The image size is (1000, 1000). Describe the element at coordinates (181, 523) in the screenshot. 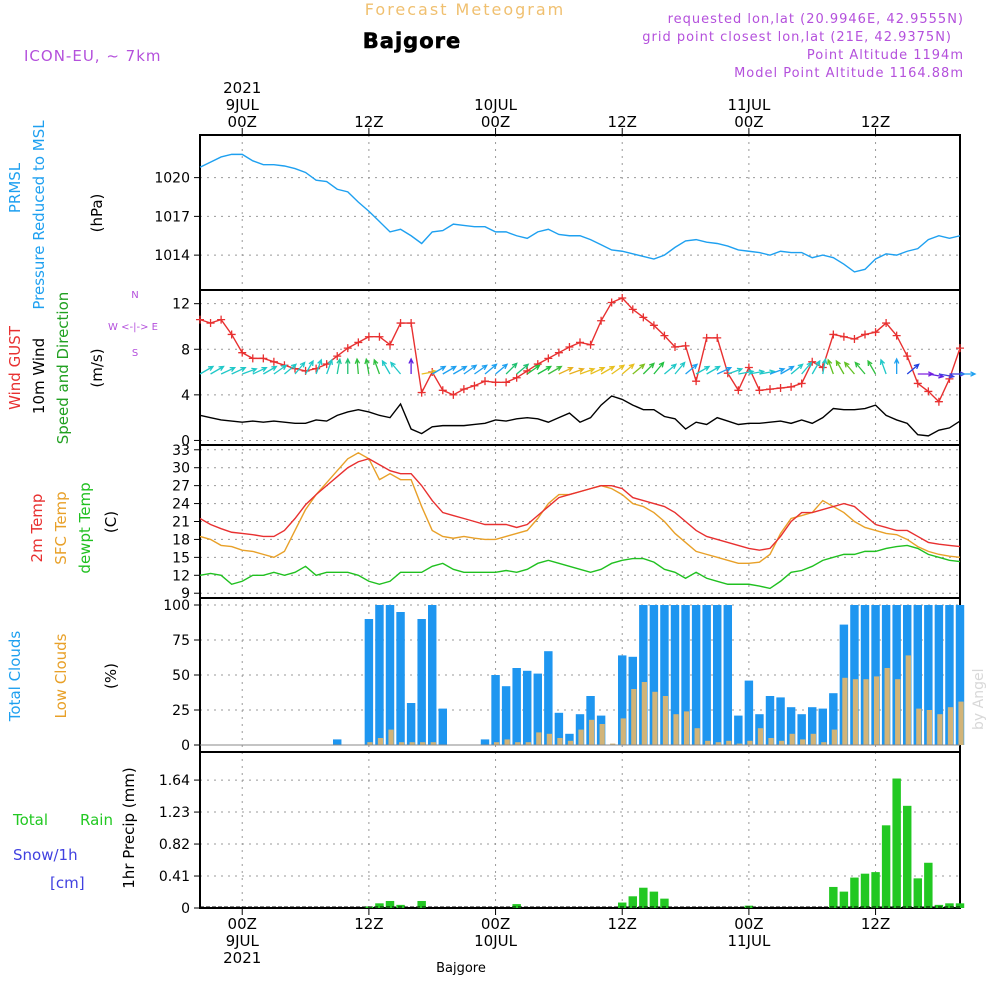

I see `y-tick-label: 21` at that location.